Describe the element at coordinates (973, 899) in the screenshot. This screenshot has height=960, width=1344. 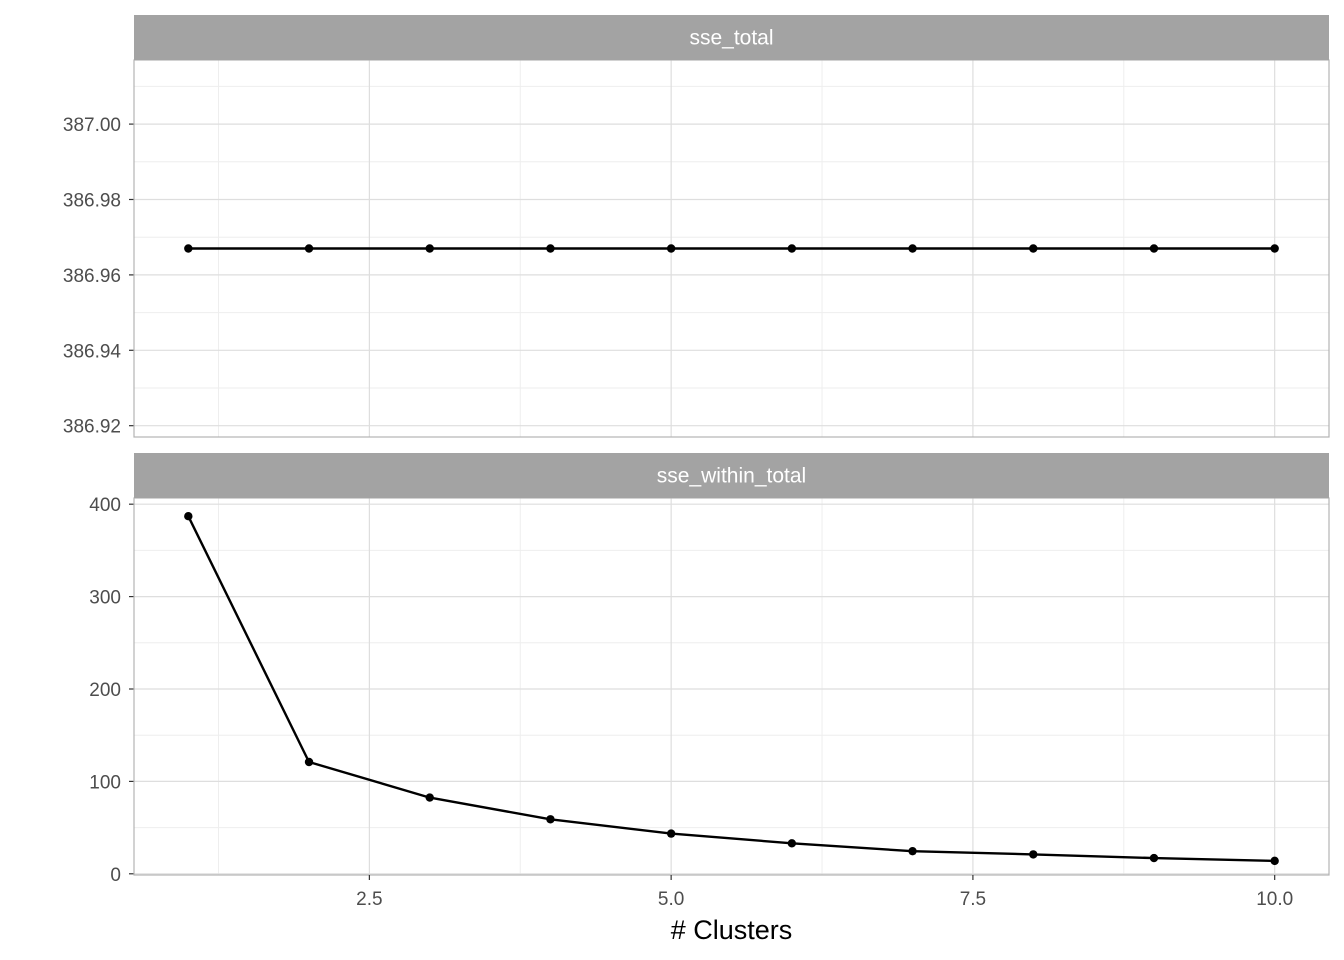
I see `x-tick-label: 7.5` at that location.